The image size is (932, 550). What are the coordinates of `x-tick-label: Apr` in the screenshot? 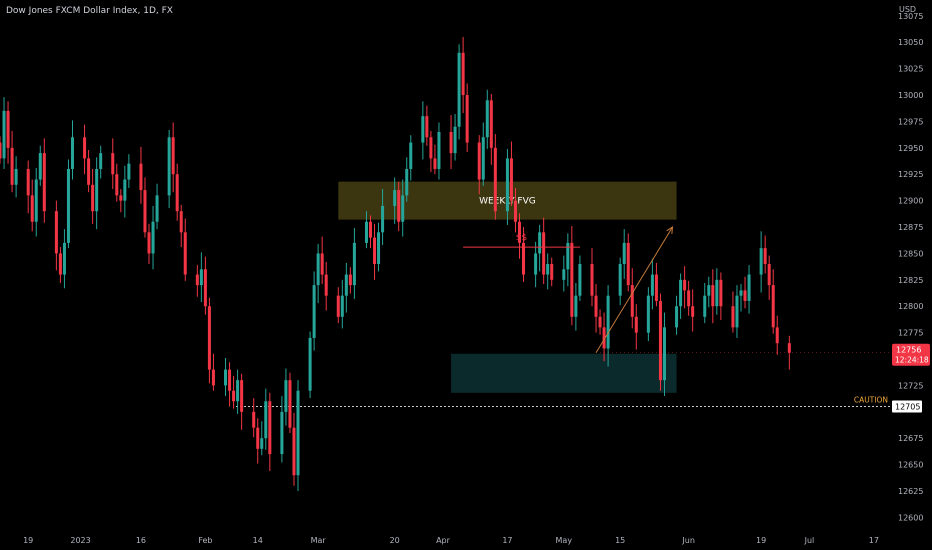 It's located at (443, 540).